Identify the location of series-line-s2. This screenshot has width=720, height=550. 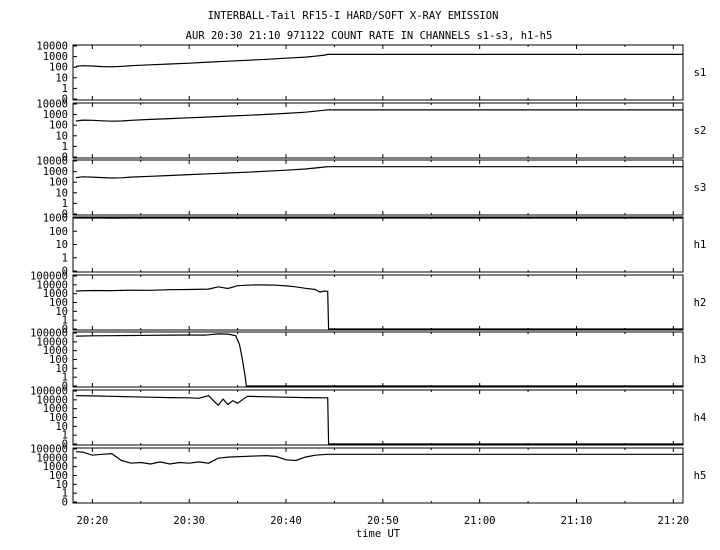
(379, 115).